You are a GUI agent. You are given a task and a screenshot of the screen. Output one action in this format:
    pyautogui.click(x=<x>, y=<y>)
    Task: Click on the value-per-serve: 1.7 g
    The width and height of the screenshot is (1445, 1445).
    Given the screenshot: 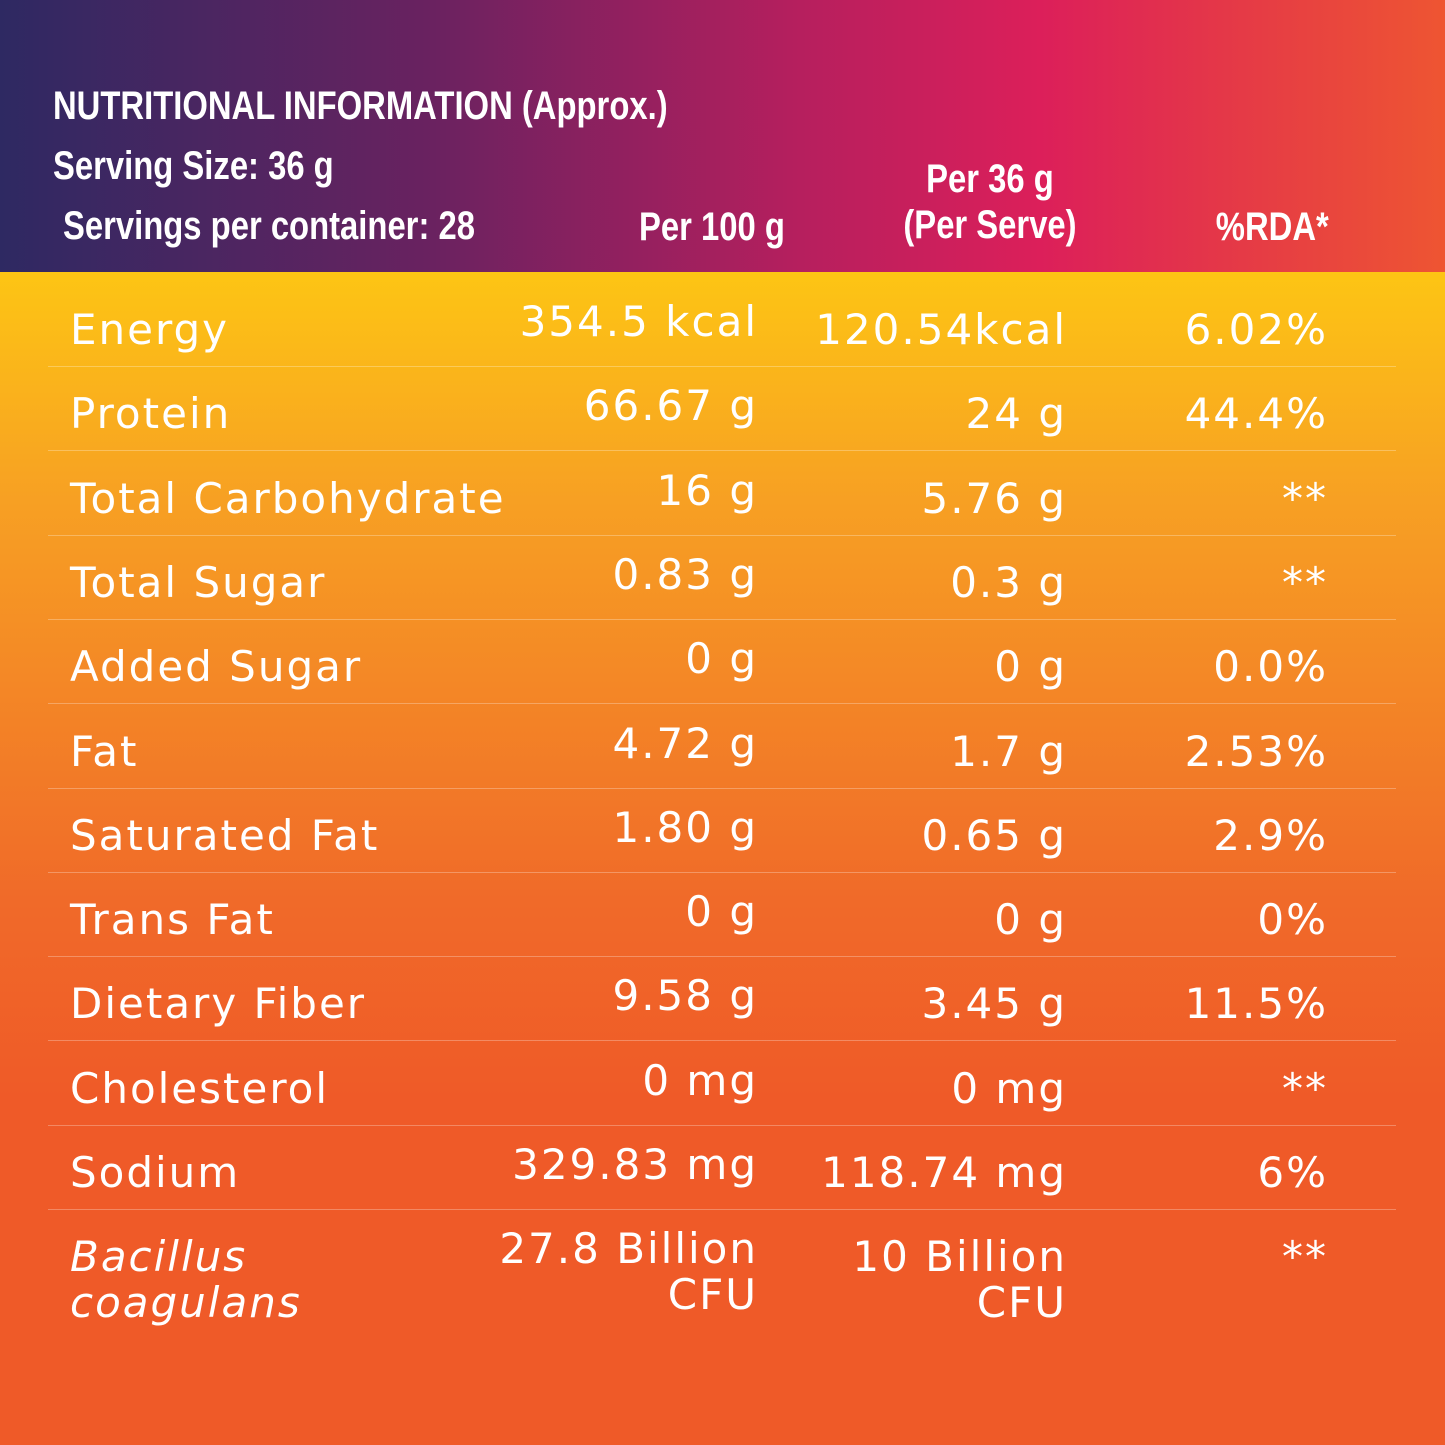 What is the action you would take?
    pyautogui.click(x=1008, y=751)
    